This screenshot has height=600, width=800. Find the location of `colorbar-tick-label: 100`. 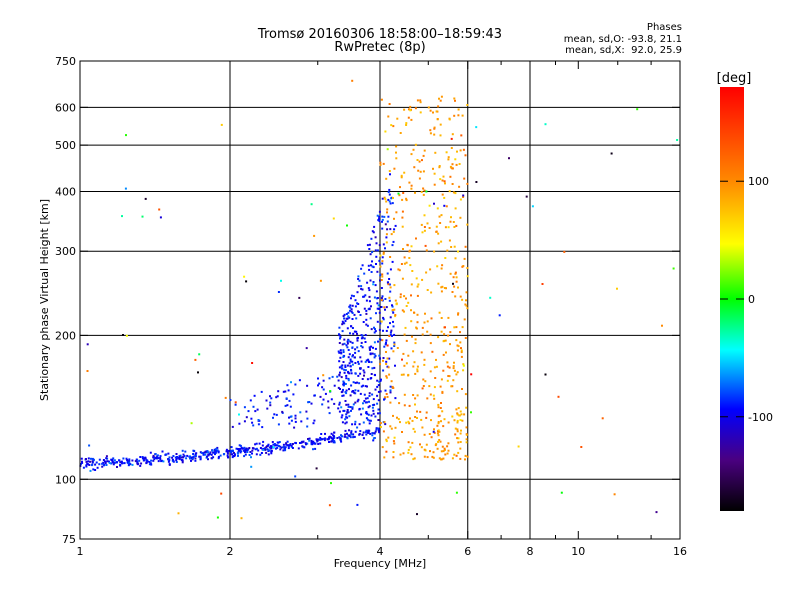

colorbar-tick-label: 100 is located at coordinates (758, 181).